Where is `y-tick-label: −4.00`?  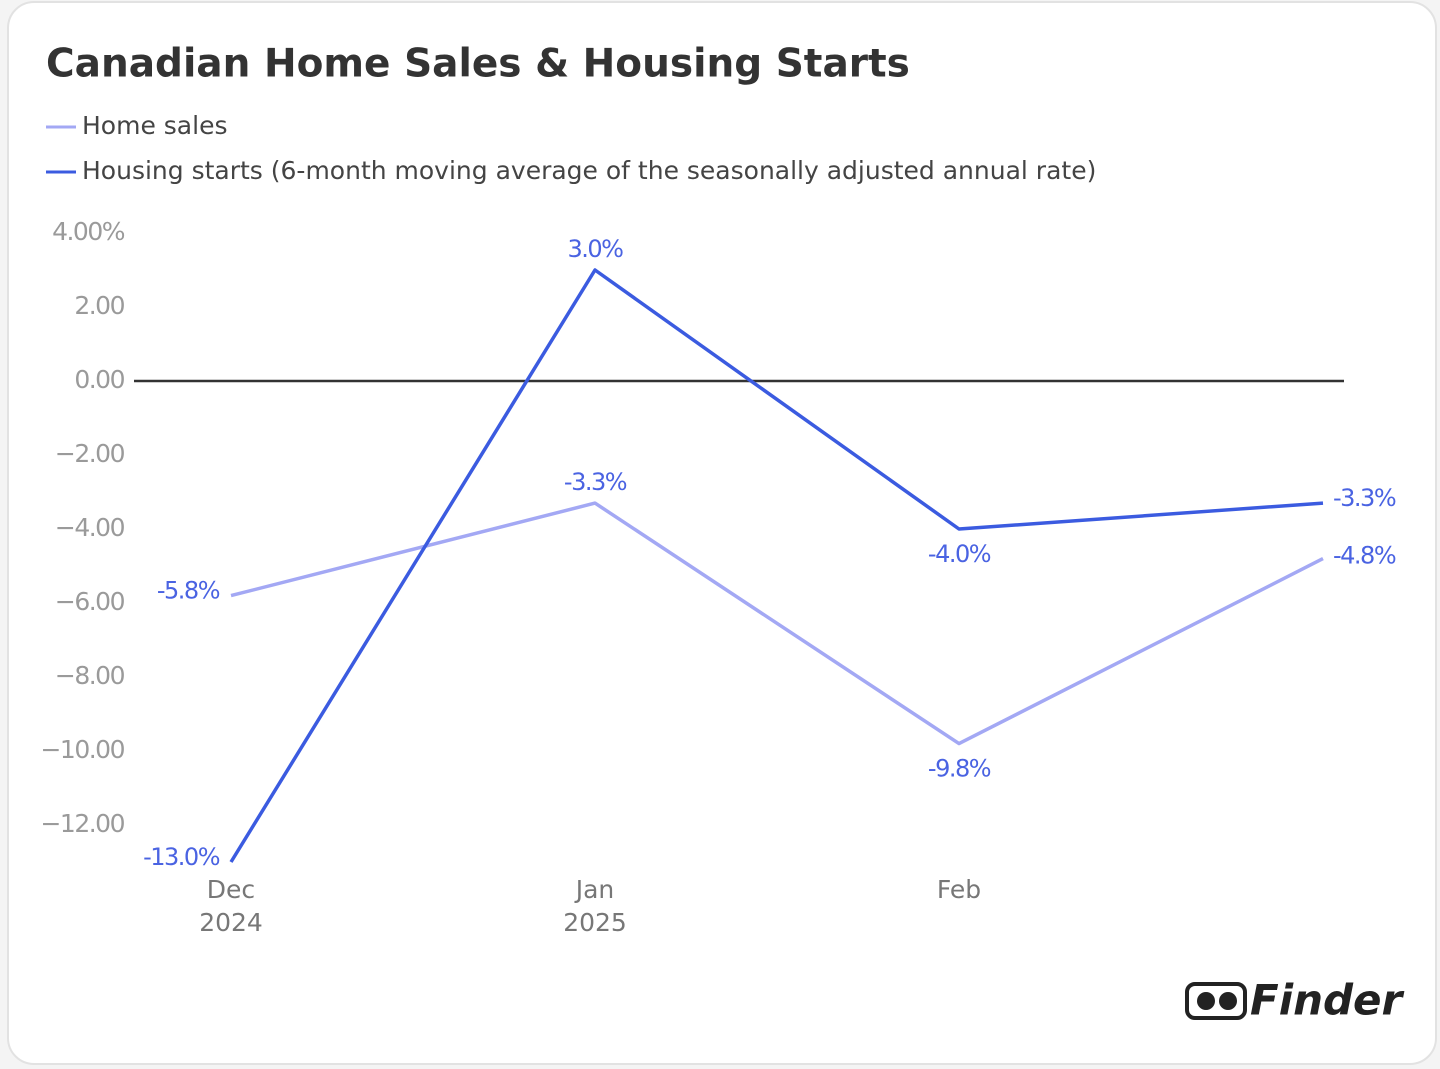
y-tick-label: −4.00 is located at coordinates (90, 527).